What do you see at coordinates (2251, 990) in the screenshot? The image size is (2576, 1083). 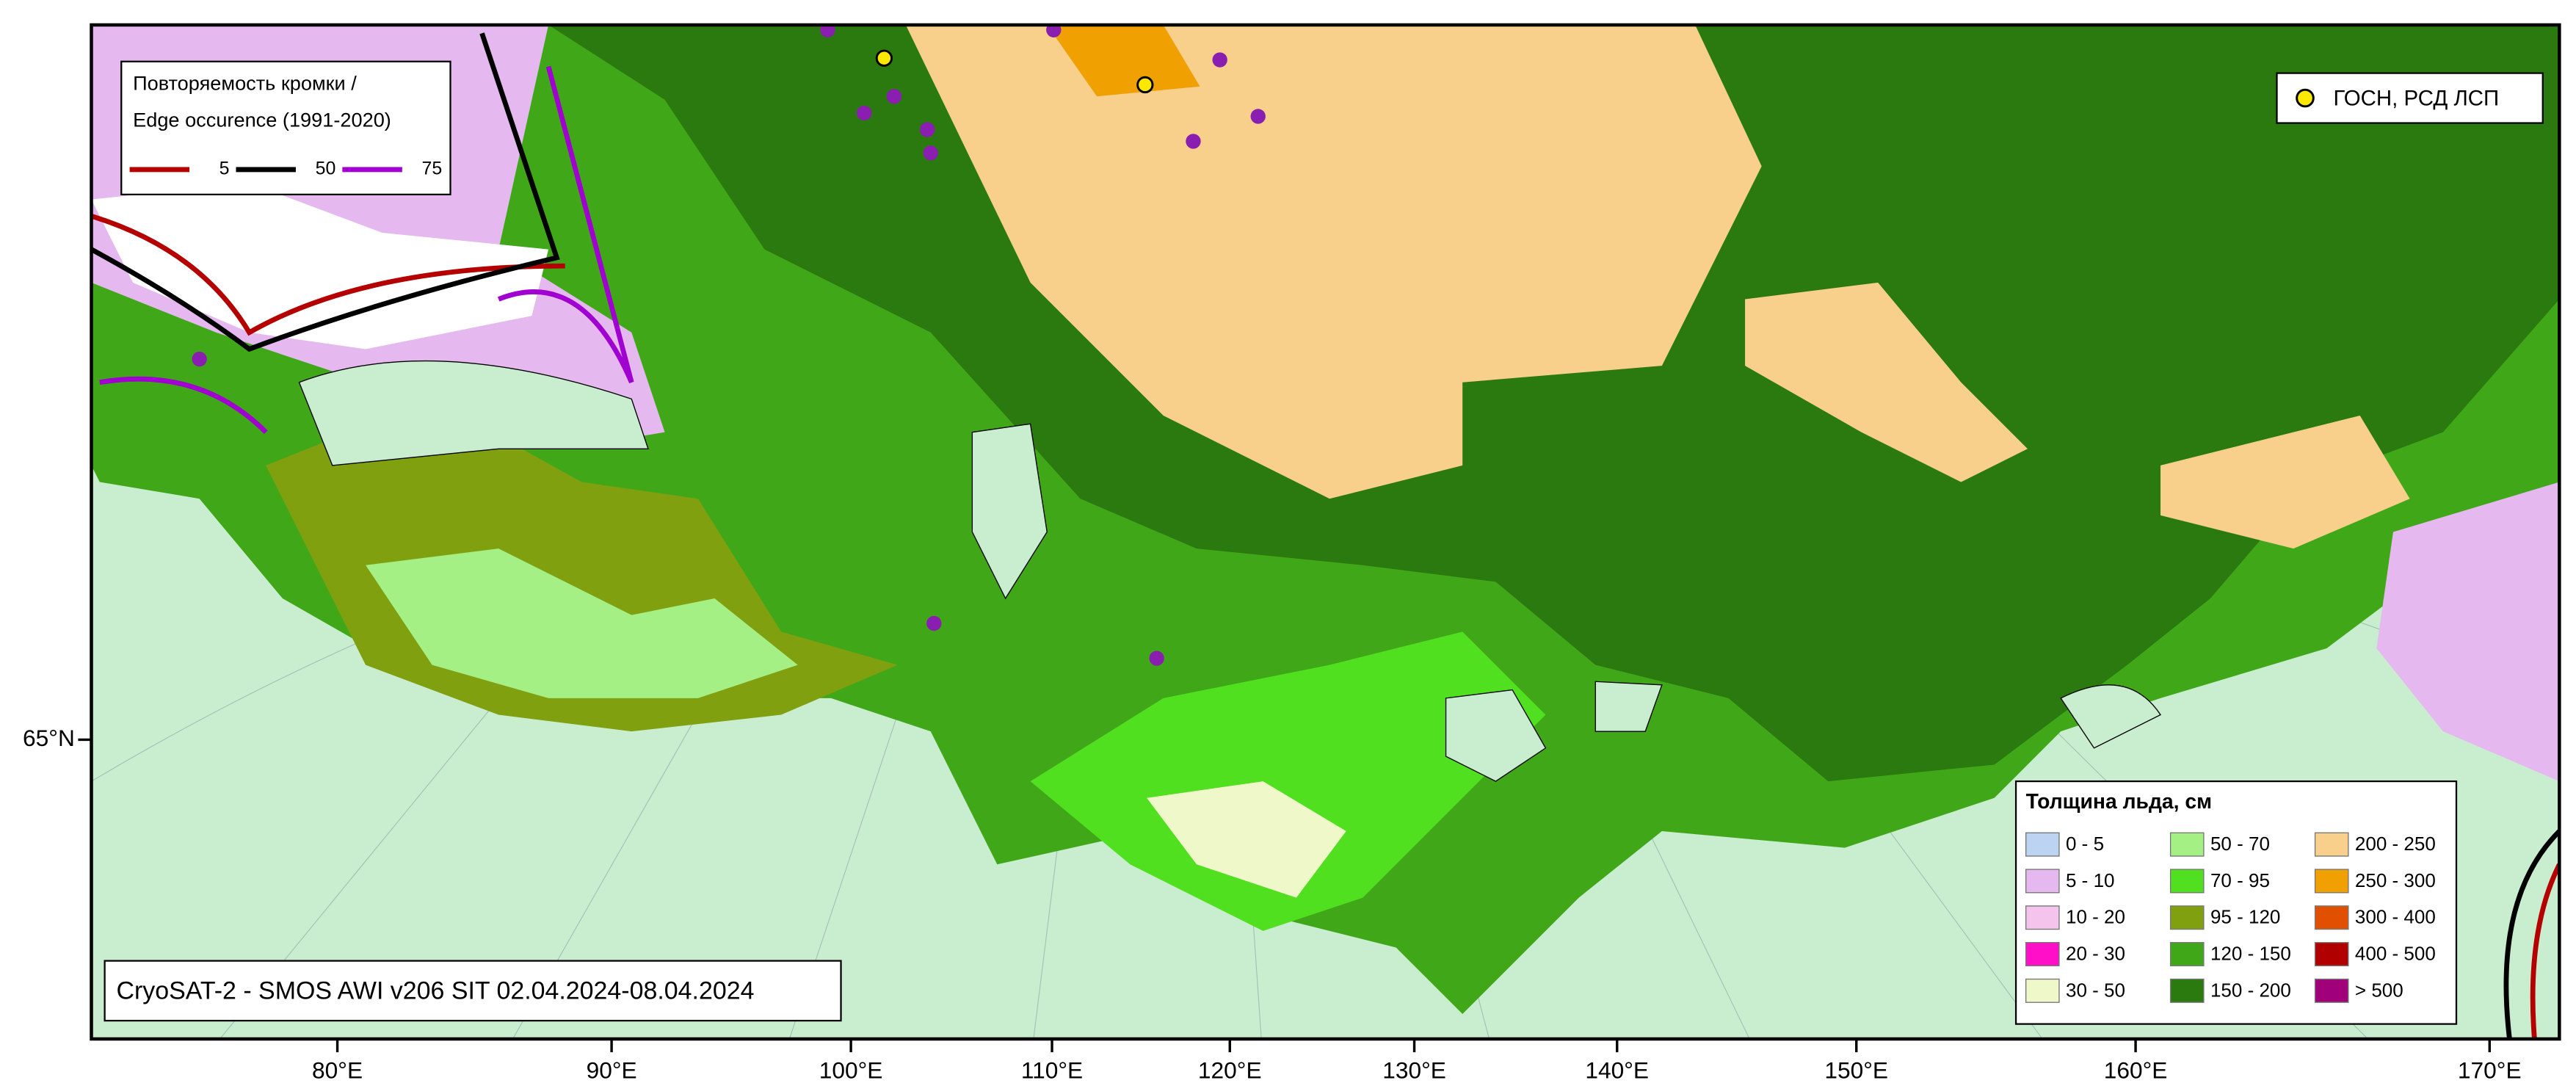 I see `thickness-label: 150 - 200` at bounding box center [2251, 990].